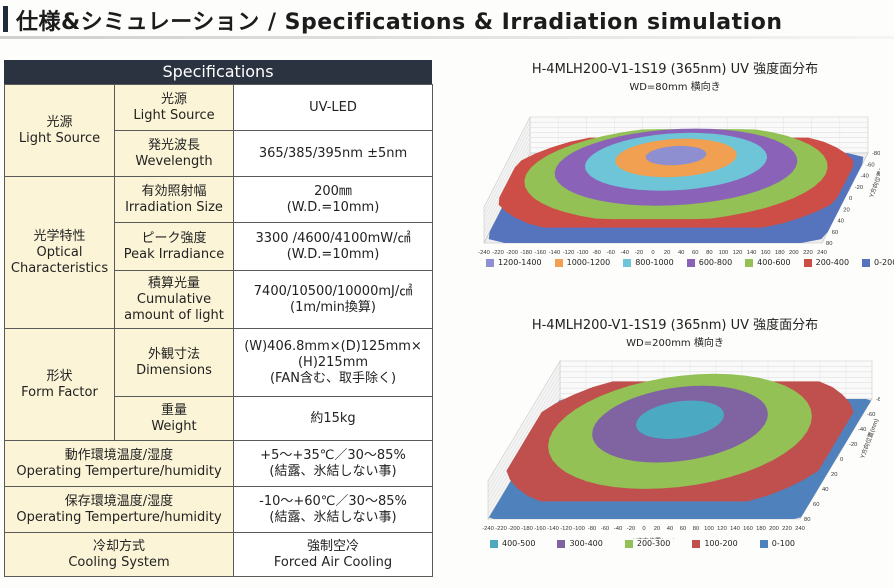 The image size is (894, 588). What do you see at coordinates (333, 418) in the screenshot?
I see `value-weight: 約15kg` at bounding box center [333, 418].